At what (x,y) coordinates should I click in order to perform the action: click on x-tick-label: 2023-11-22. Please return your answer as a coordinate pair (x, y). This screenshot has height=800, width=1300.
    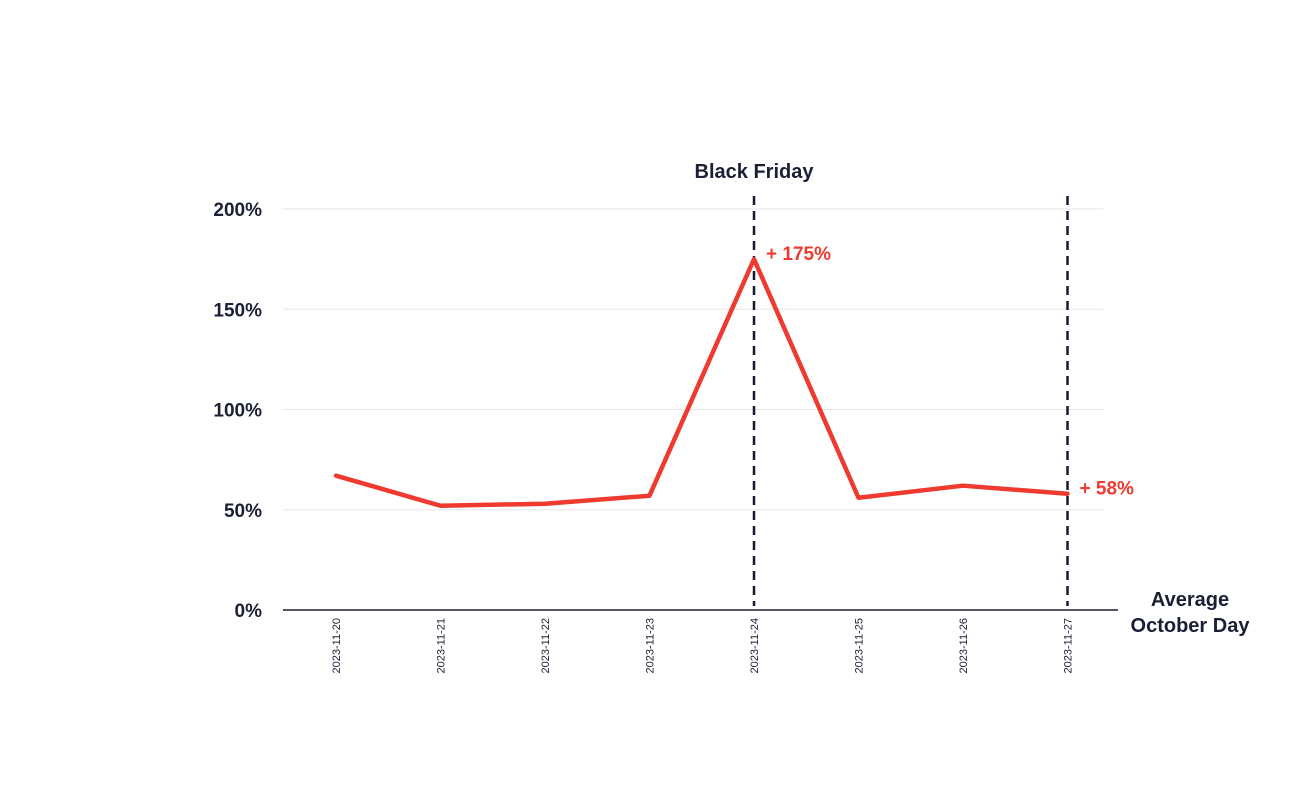
    Looking at the image, I should click on (546, 645).